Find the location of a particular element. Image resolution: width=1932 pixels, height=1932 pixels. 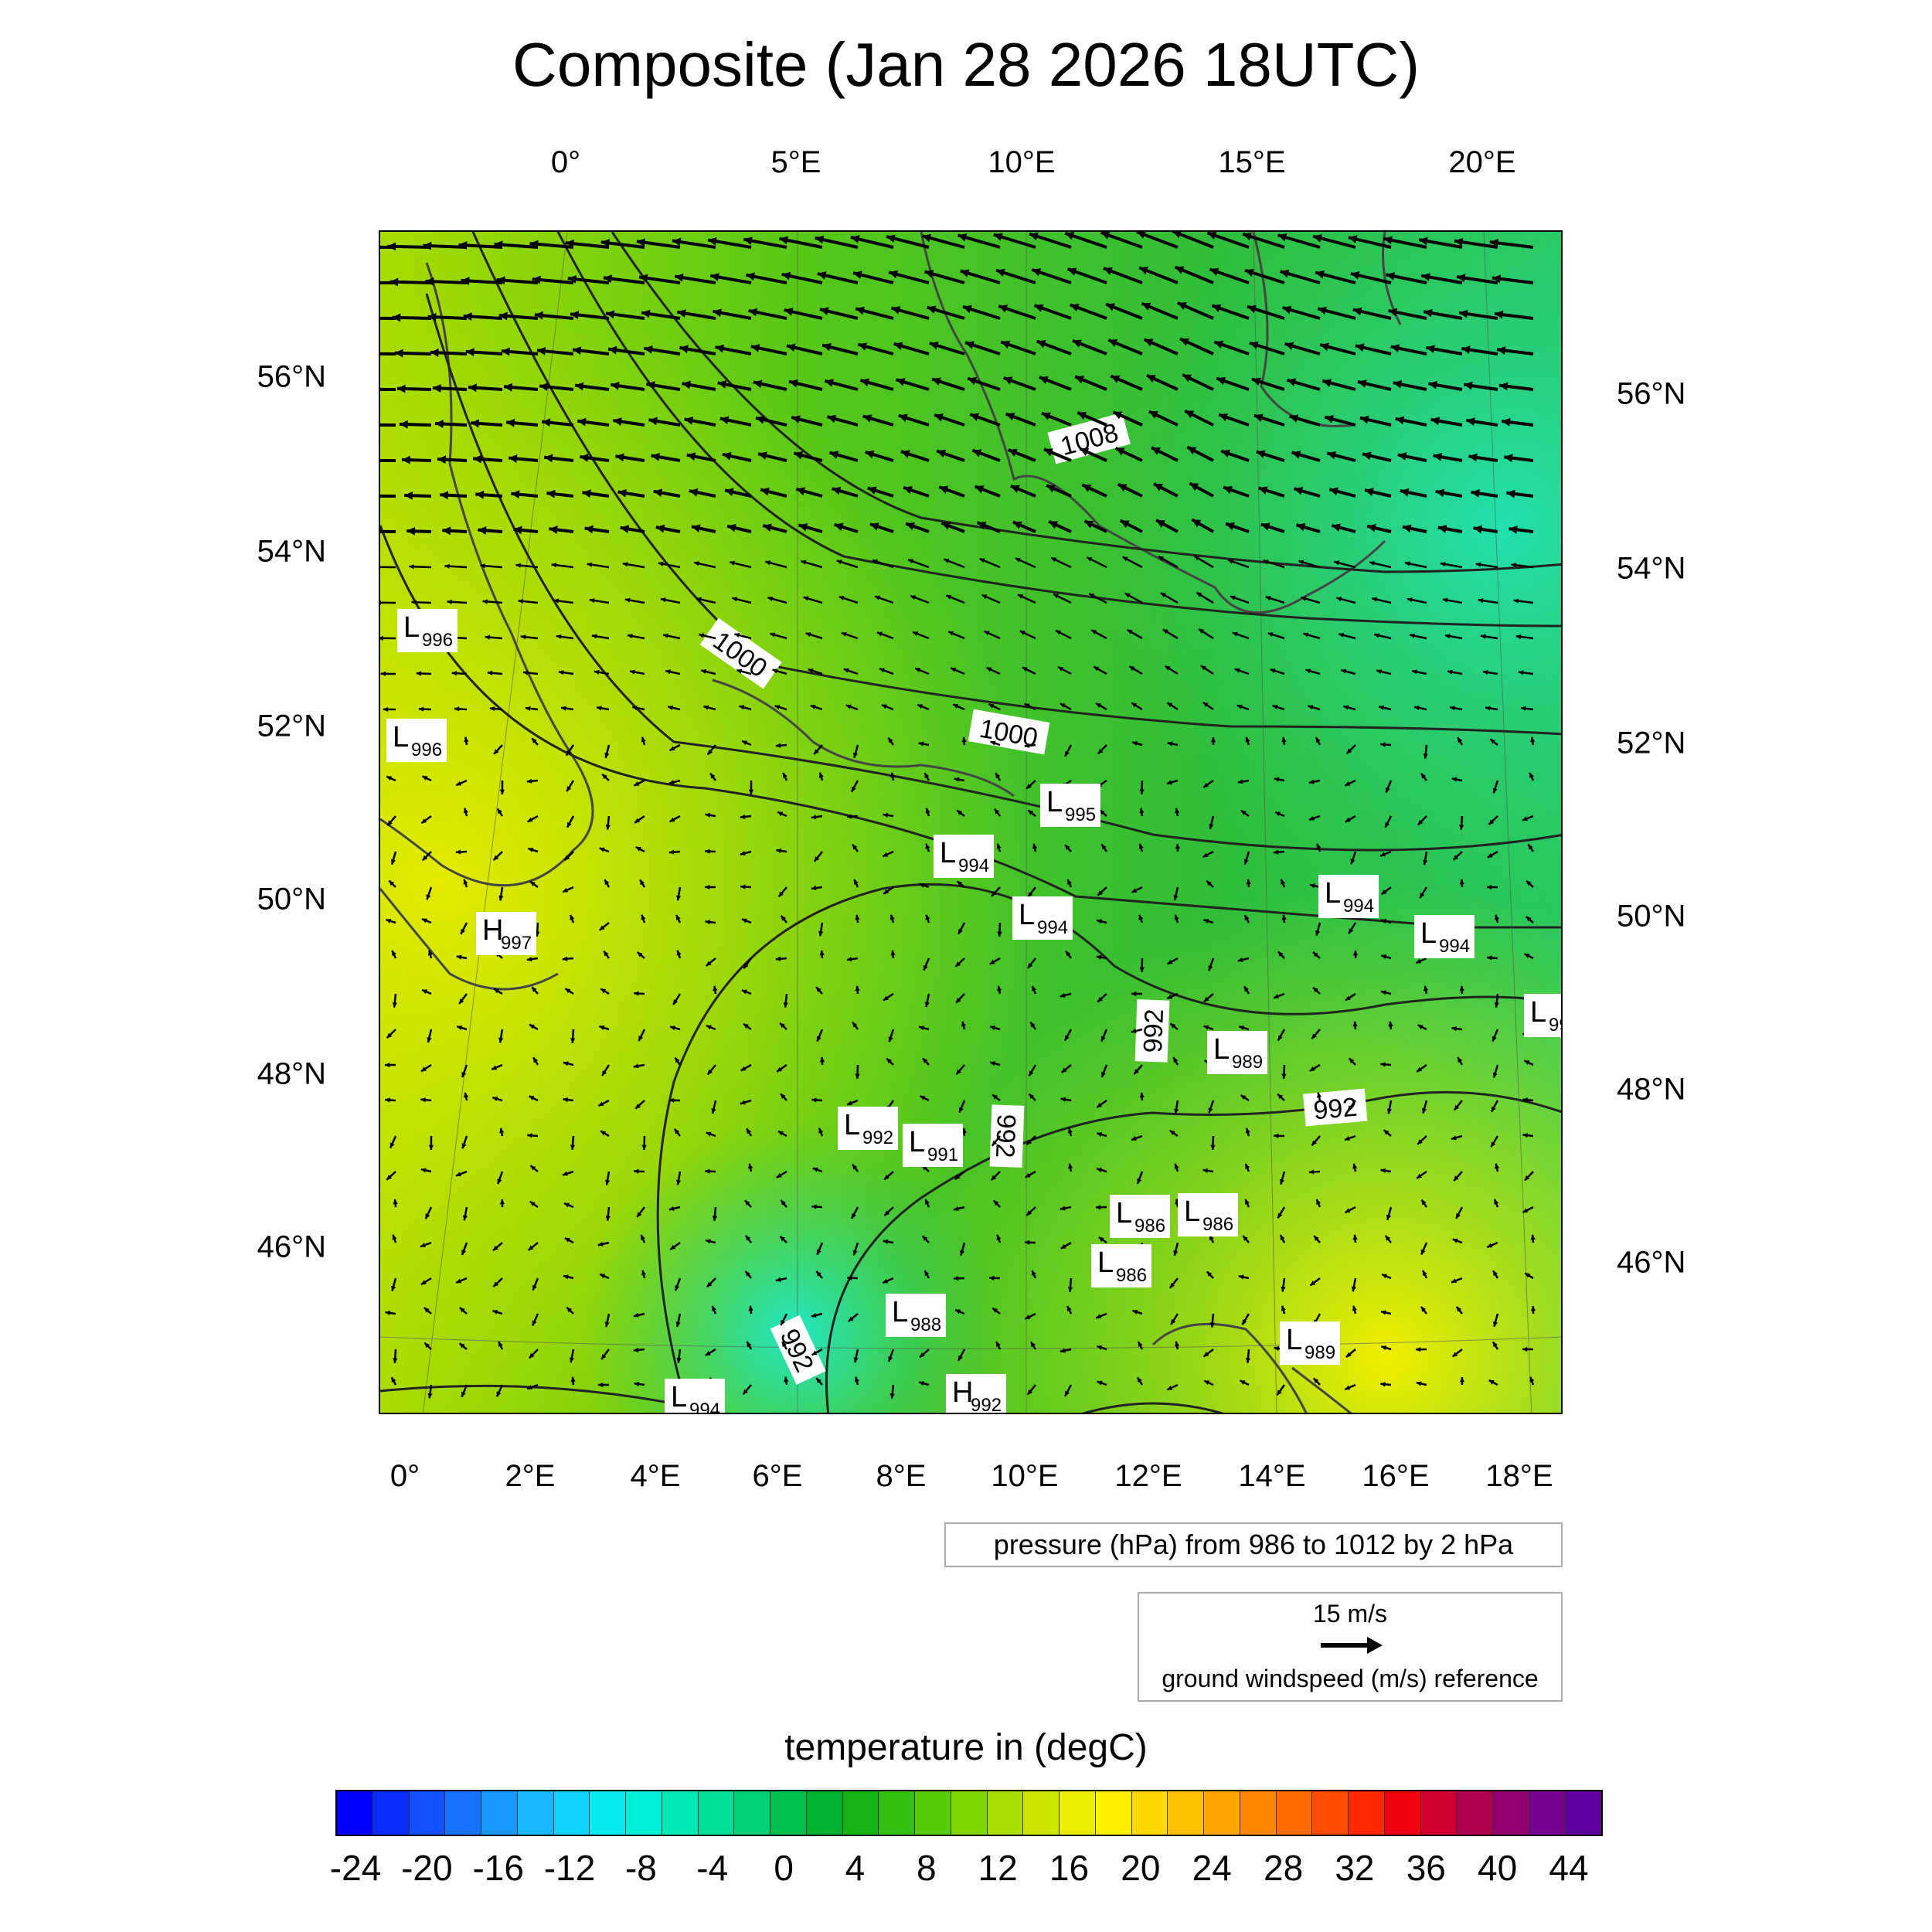

bottom-lon-tick: 16°E is located at coordinates (1396, 1476).